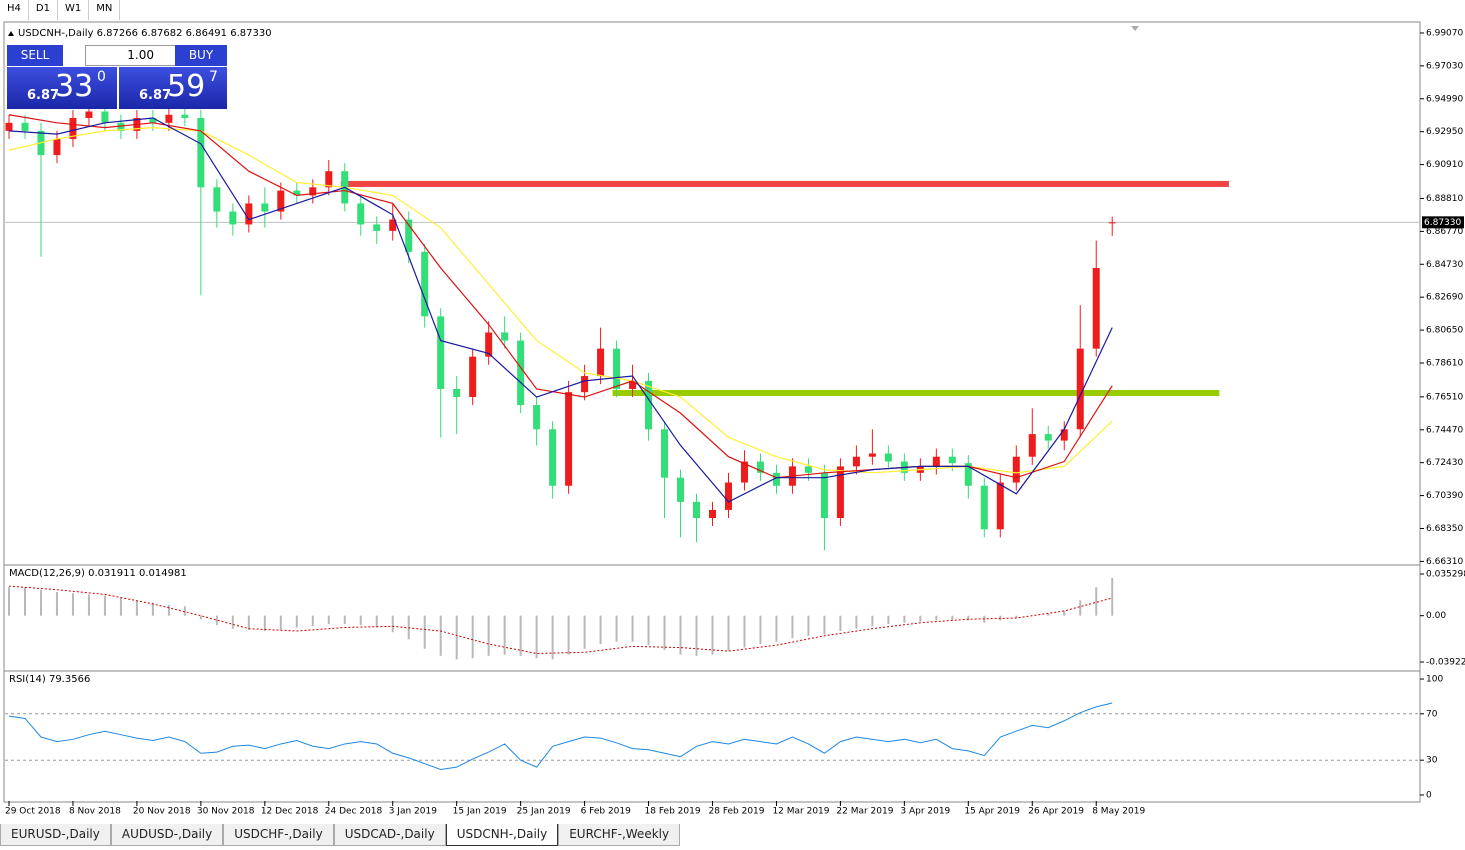 The height and width of the screenshot is (850, 1465). I want to click on tf-button: MN, so click(105, 10).